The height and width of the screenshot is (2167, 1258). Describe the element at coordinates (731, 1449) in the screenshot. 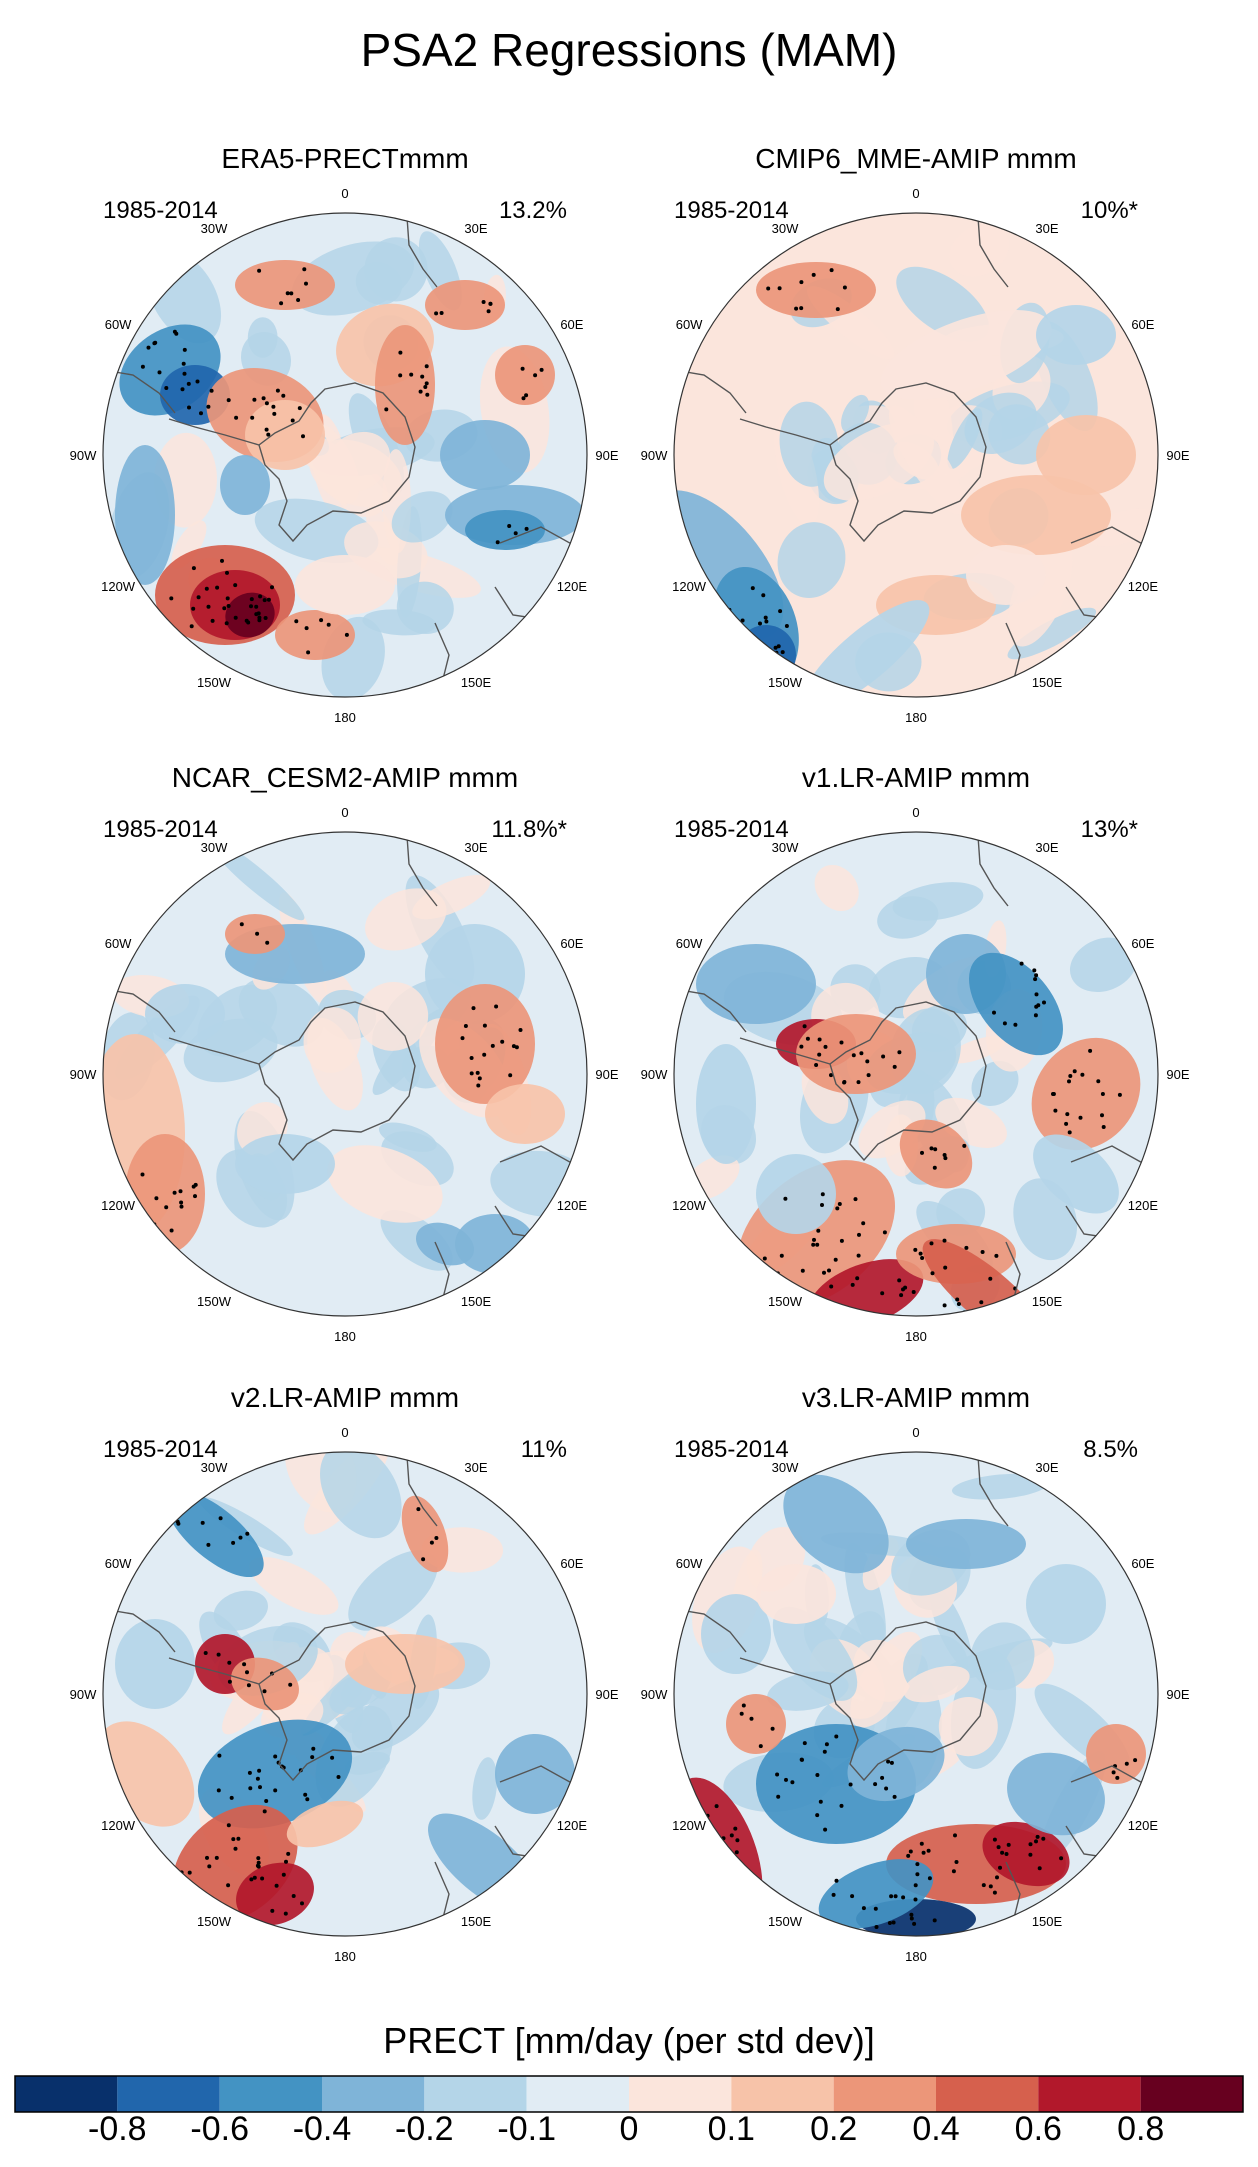

I see `panel-period: 1985-2014` at that location.